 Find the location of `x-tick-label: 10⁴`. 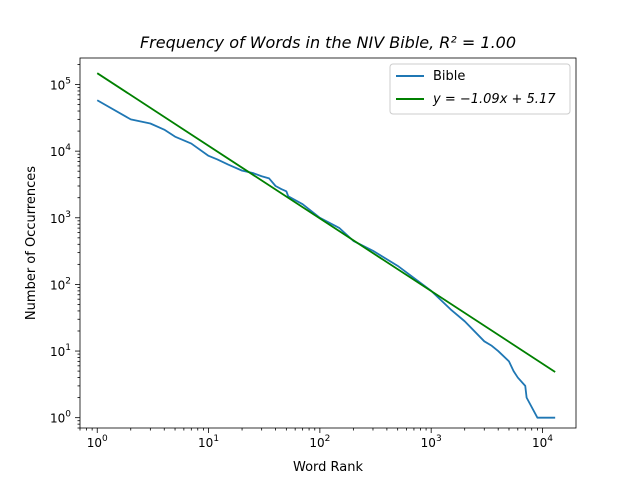

x-tick-label: 10⁴ is located at coordinates (542, 442).